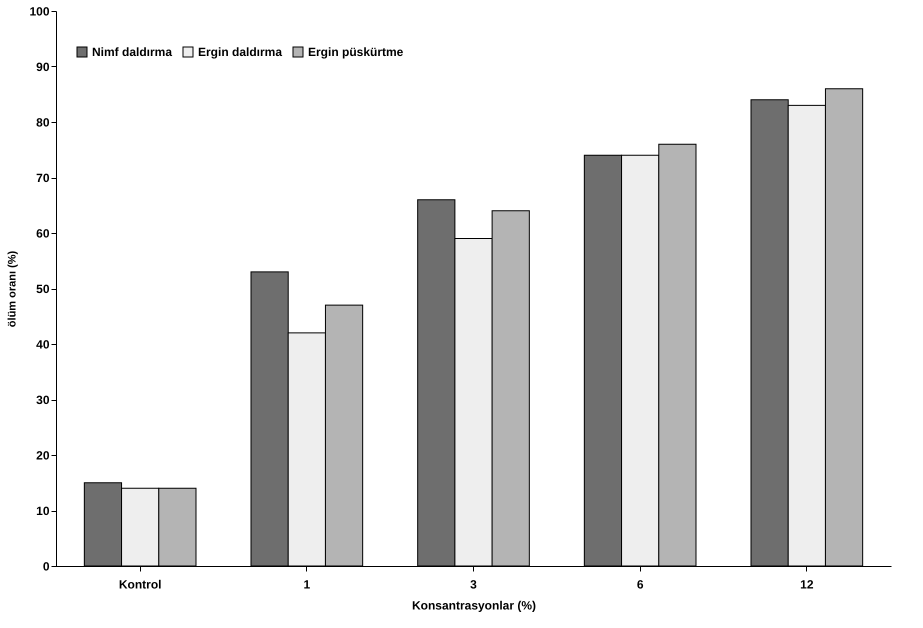 Image resolution: width=923 pixels, height=628 pixels. I want to click on y-tick-label: 10, so click(43, 511).